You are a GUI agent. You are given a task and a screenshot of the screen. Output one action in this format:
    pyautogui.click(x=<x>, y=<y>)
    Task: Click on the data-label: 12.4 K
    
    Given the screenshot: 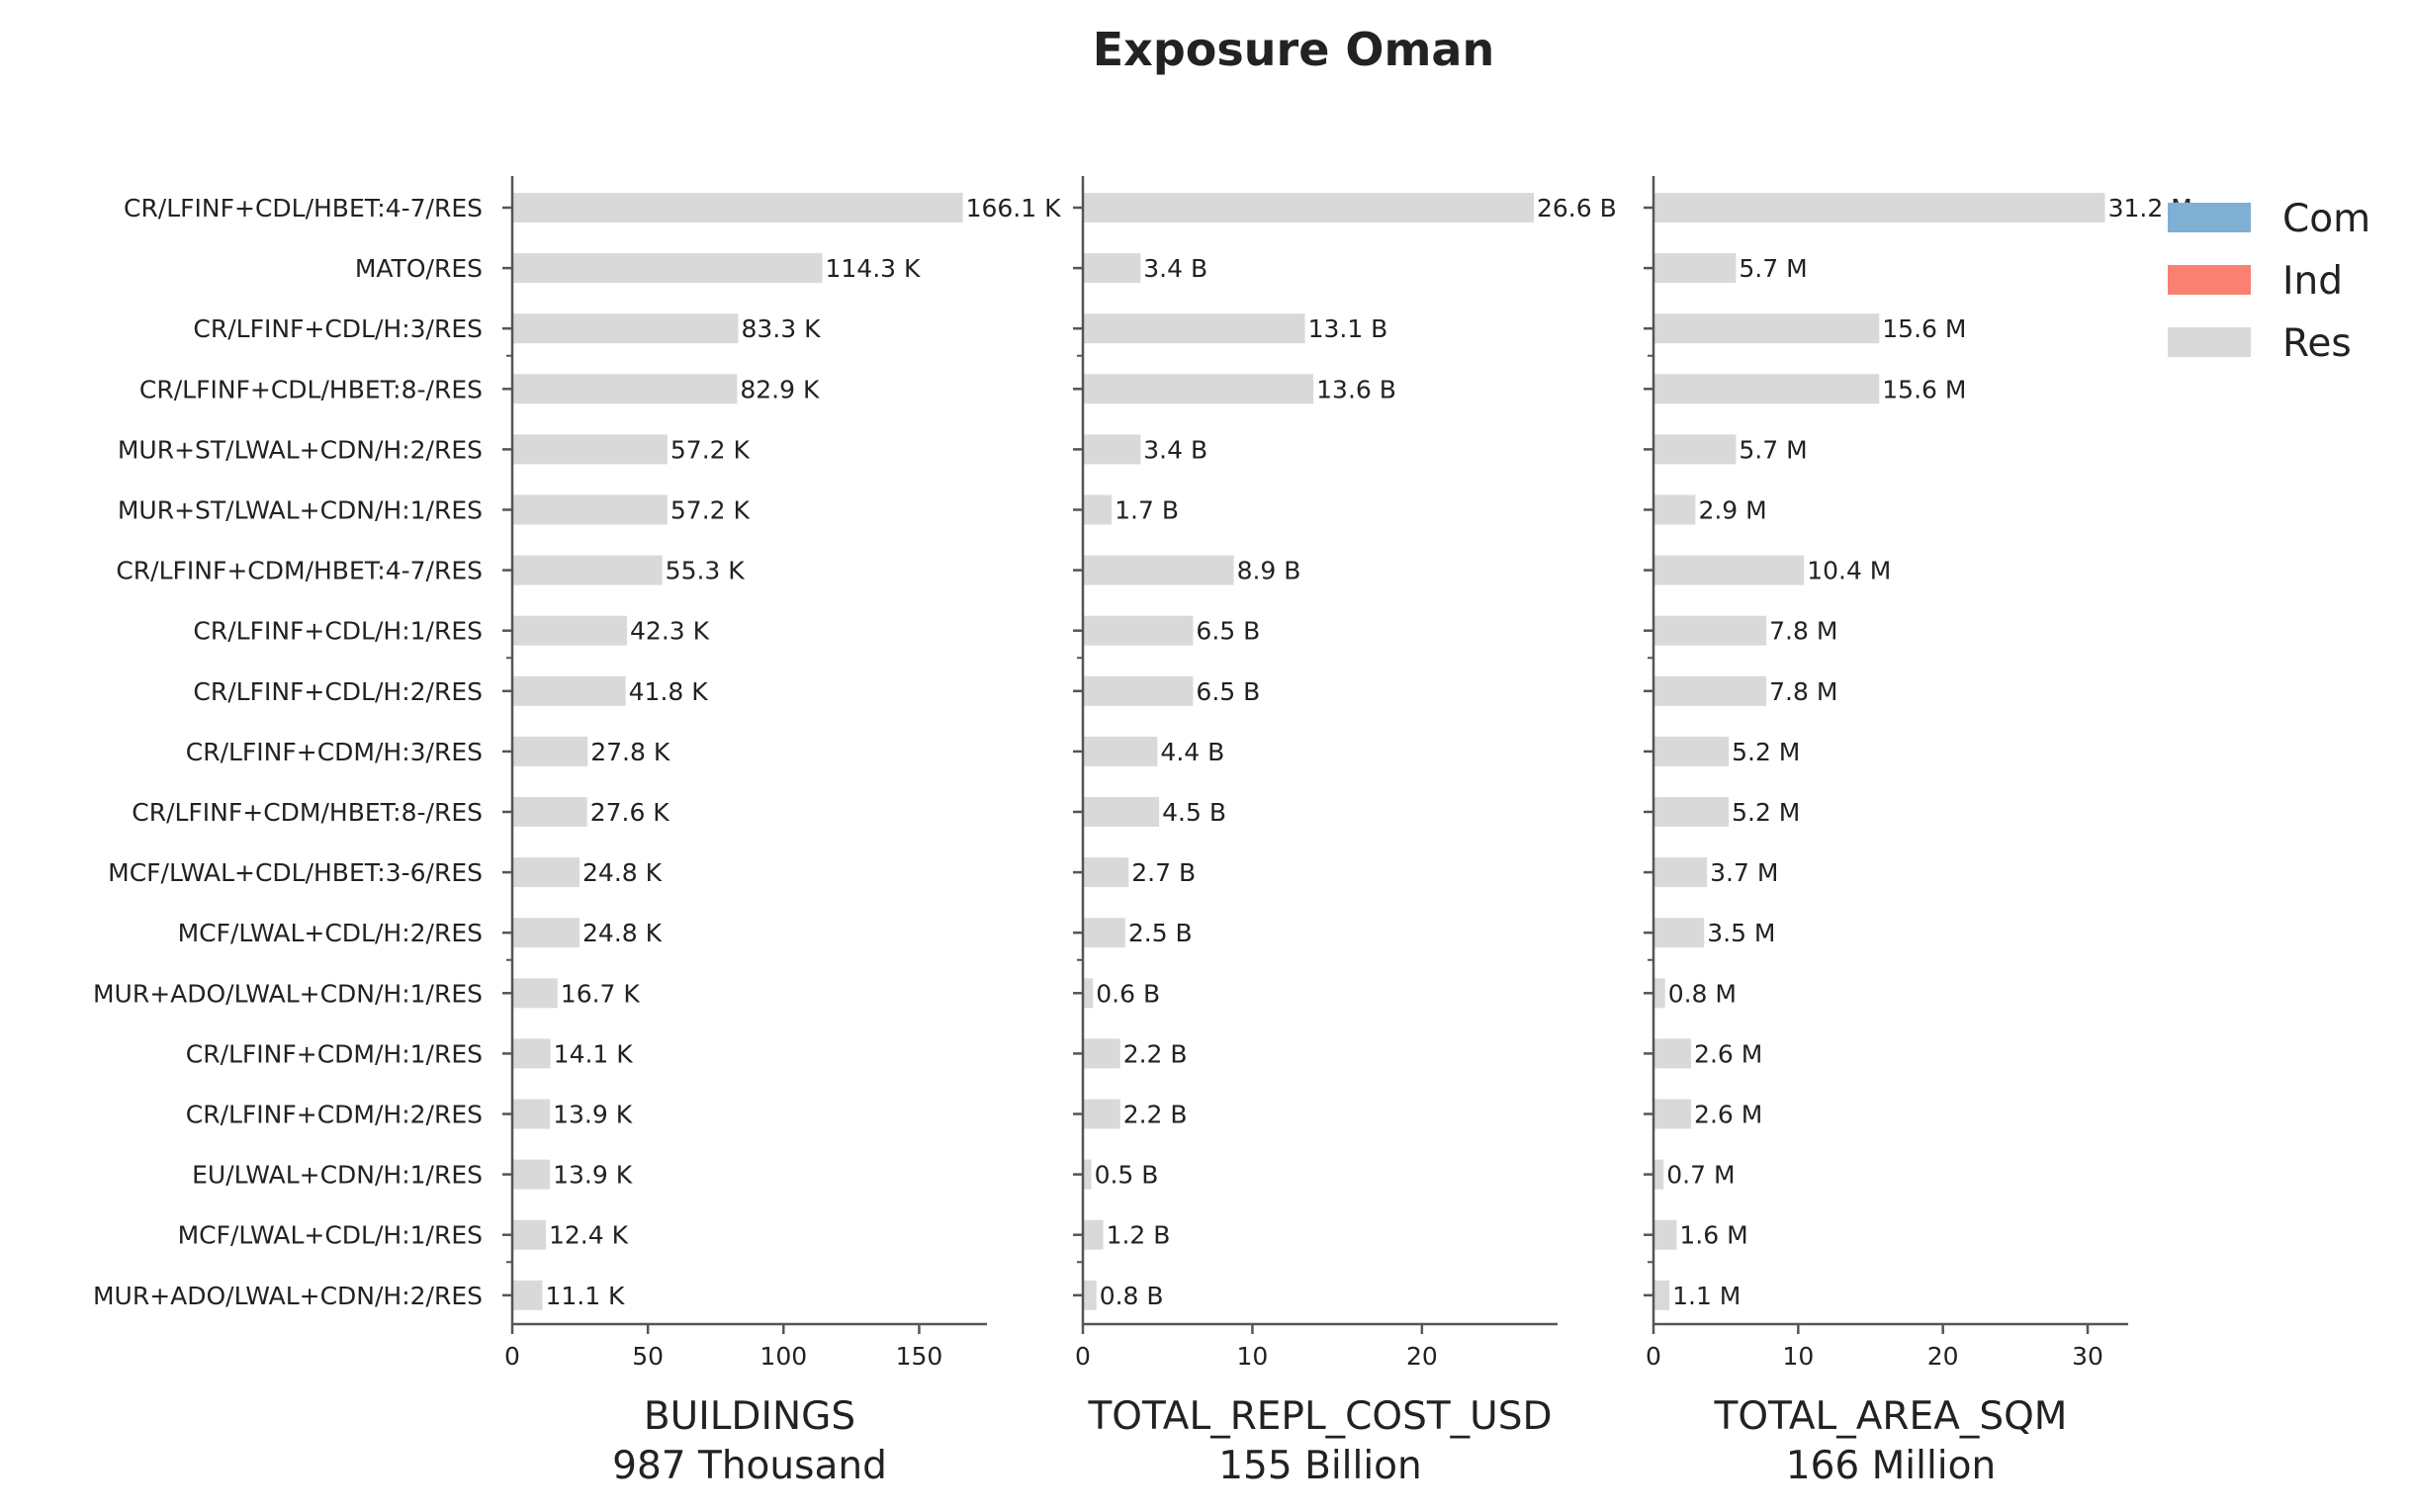 What is the action you would take?
    pyautogui.click(x=589, y=1235)
    